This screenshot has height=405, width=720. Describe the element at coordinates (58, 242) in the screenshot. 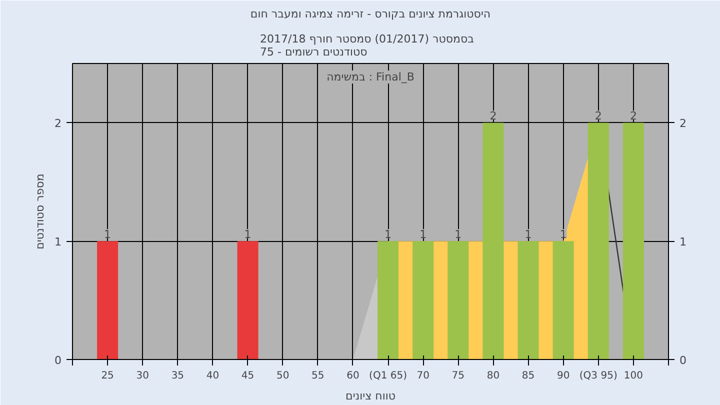

I see `y-tick-label: 1` at that location.